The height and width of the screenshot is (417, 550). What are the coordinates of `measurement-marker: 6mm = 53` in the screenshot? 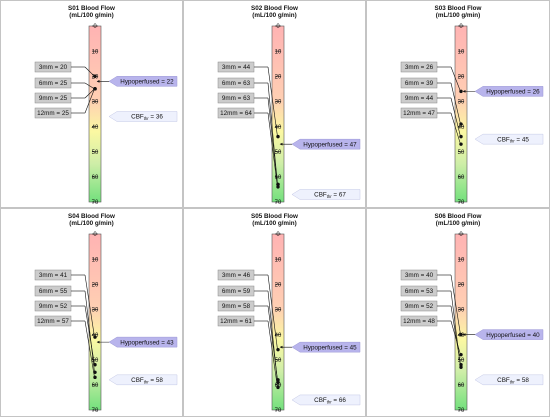 It's located at (431, 327).